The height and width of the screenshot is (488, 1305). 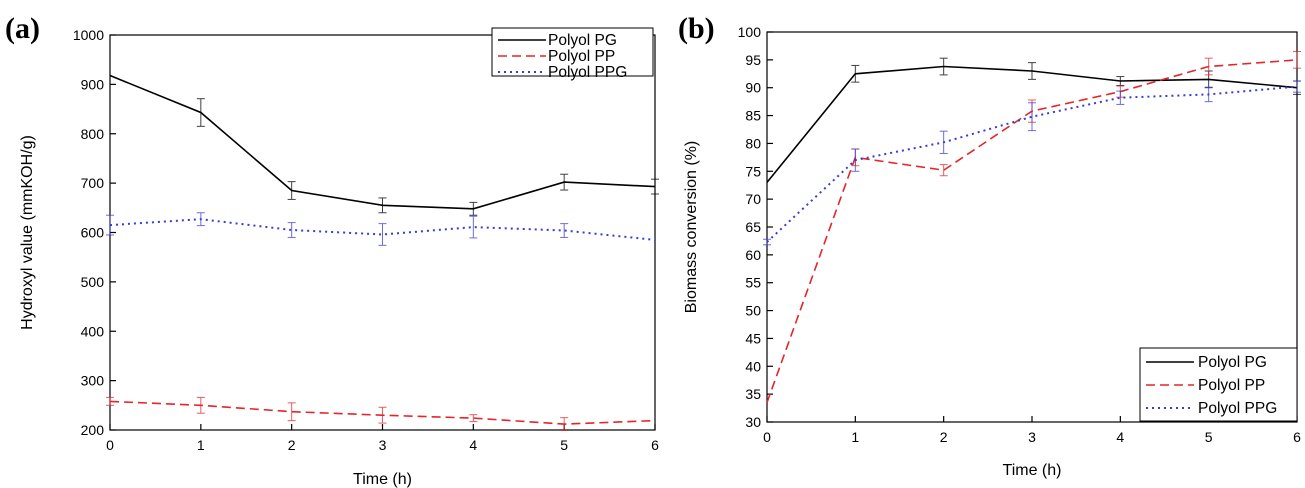 I want to click on panel-b-legend-label-polyol-ppg: Polyol PPG, so click(x=1237, y=408).